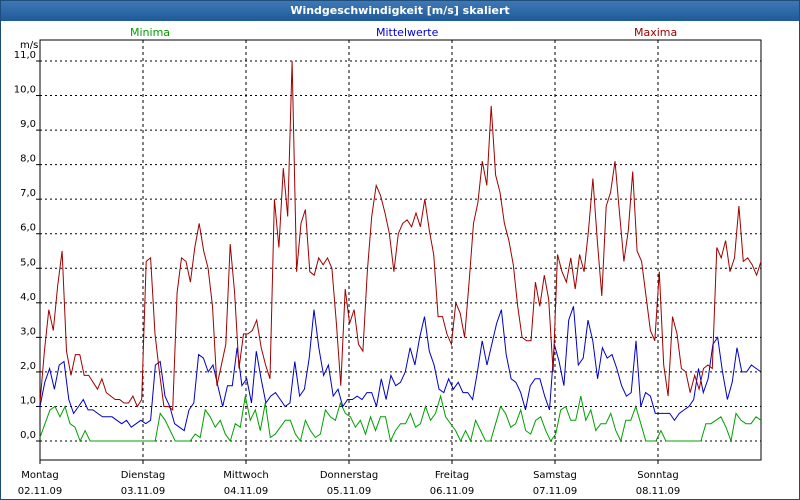 This screenshot has height=500, width=800. I want to click on y-tick-label: 6,0, so click(28, 228).